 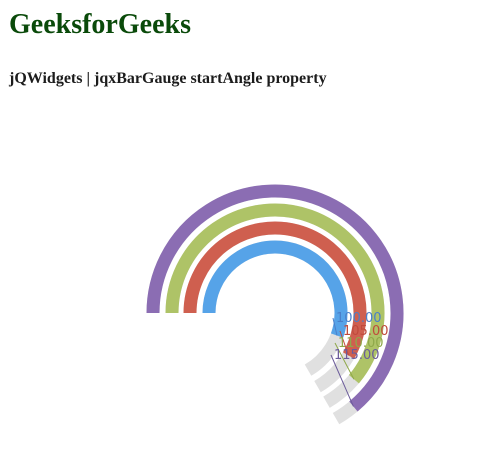 I want to click on gauge-value-label-3: 110.00, so click(x=361, y=343).